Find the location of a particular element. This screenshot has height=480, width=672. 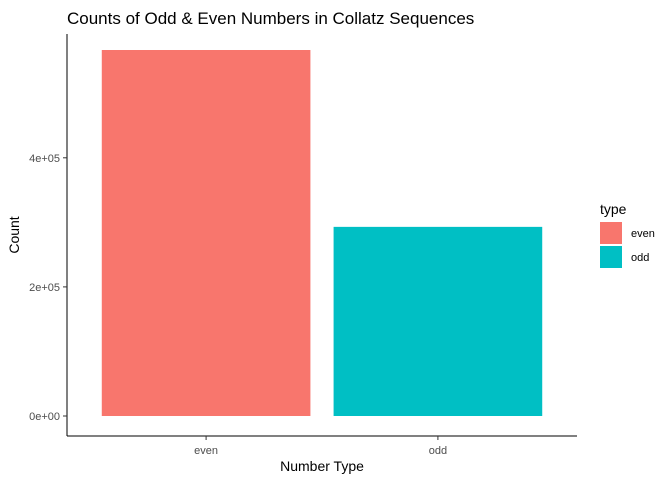

x-axis-title: Number Type is located at coordinates (322, 466).